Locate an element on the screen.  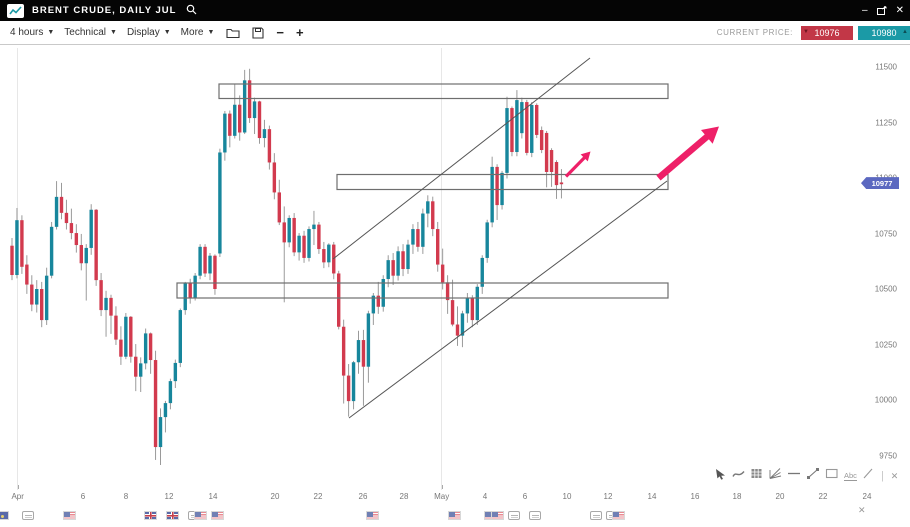
month-tick is located at coordinates (442, 487).